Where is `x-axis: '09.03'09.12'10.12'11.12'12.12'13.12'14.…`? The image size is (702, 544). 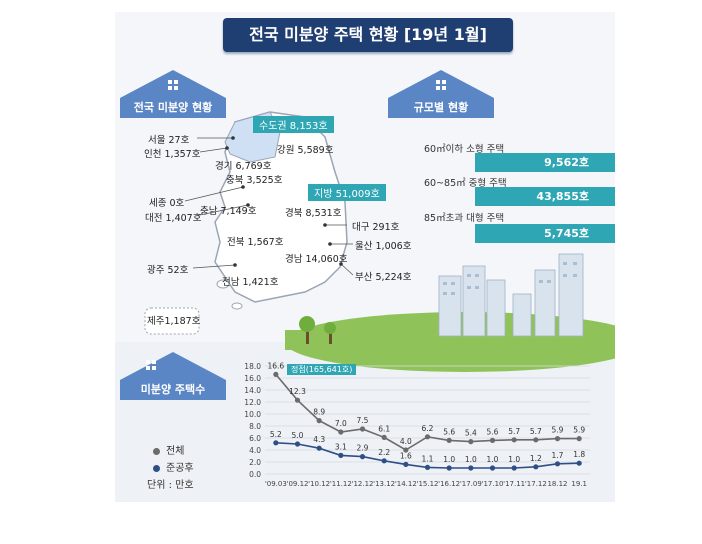
x-axis: '09.03'09.12'10.12'11.12'12.12'13.12'14.… is located at coordinates (426, 484).